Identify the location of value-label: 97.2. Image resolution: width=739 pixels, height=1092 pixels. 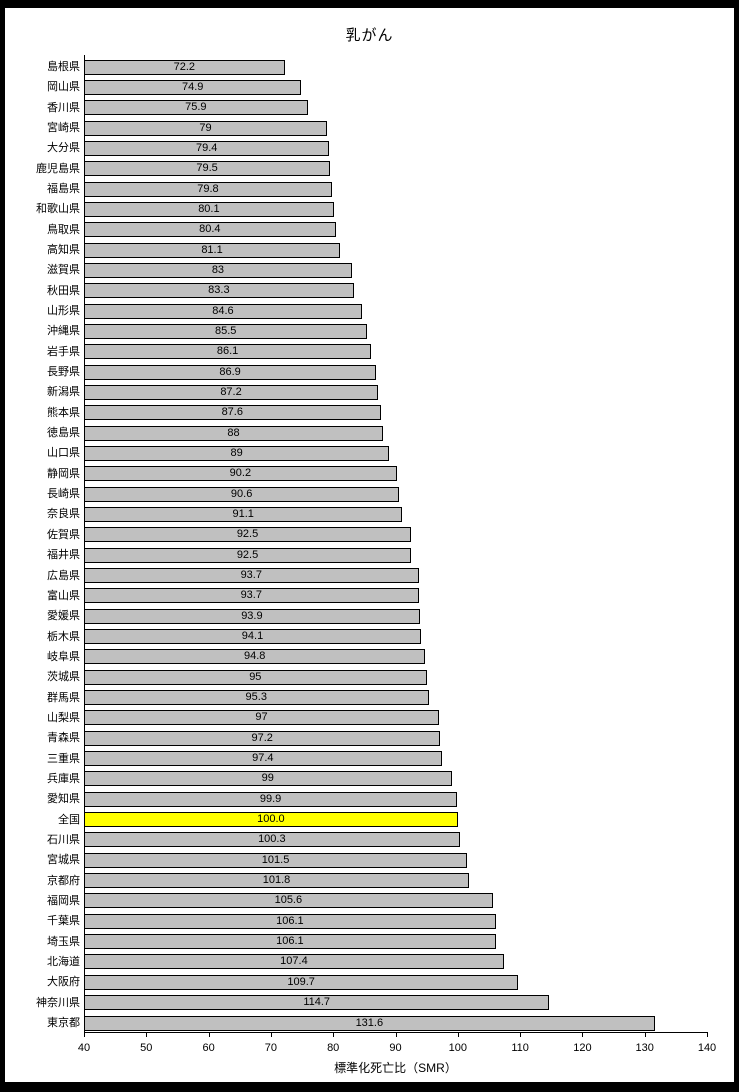
(262, 737).